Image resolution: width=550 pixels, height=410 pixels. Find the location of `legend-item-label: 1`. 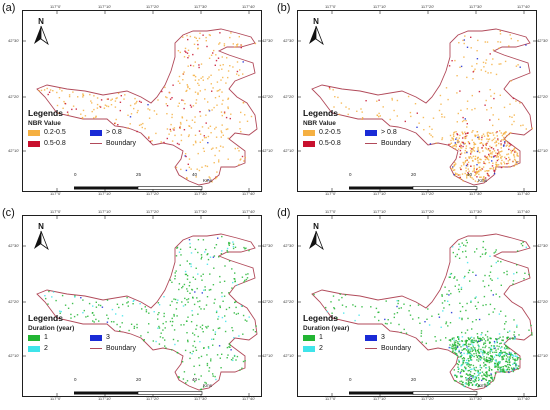

legend-item-label: 1 is located at coordinates (321, 337).